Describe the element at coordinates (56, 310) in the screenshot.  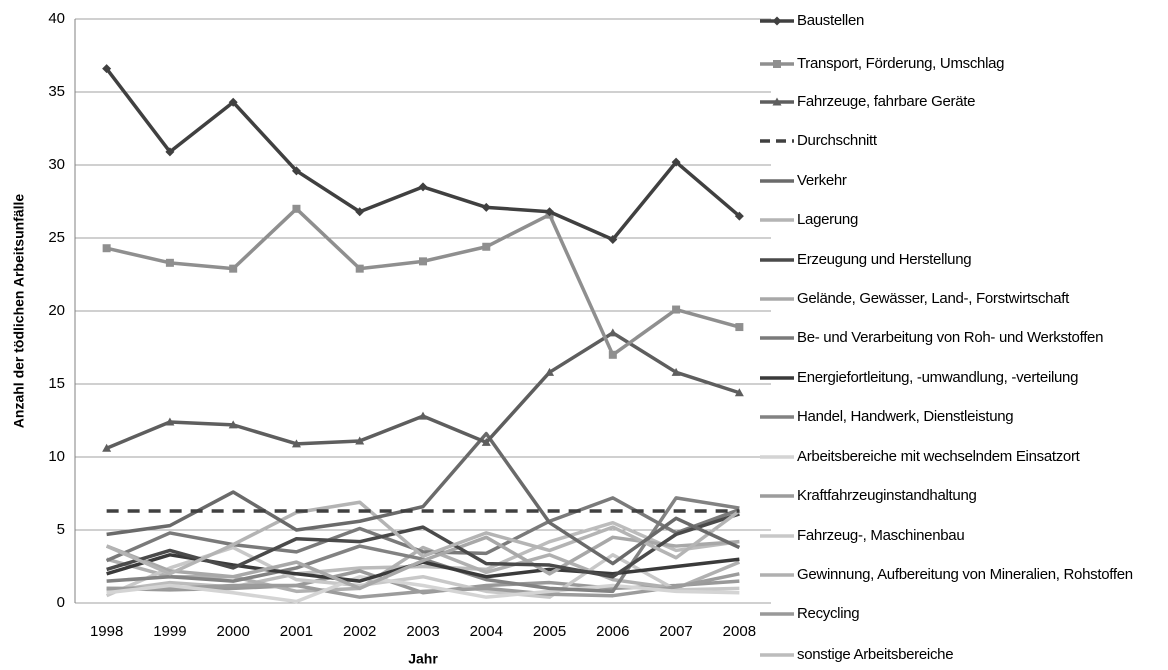
I see `y-tick-label: 20` at that location.